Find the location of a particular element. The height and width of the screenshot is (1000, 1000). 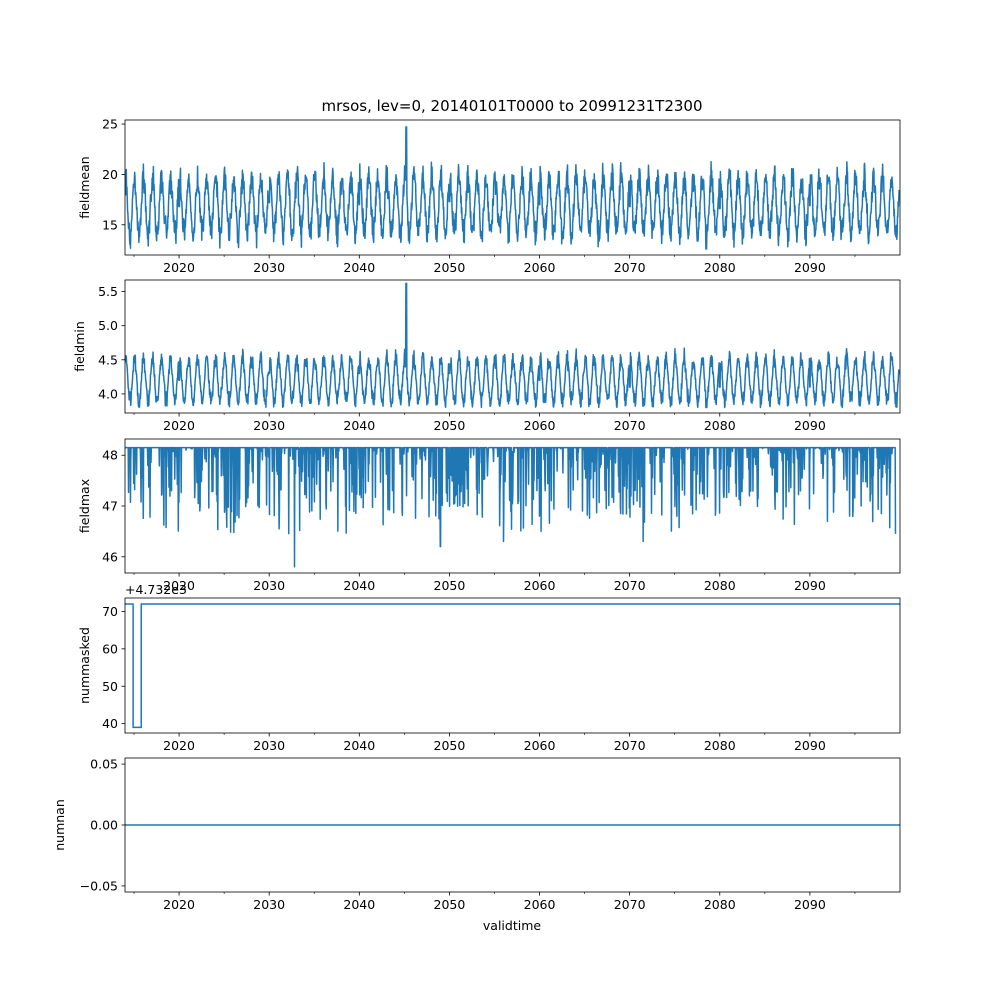

y-tick-label-numnan: 0.00 is located at coordinates (104, 825).